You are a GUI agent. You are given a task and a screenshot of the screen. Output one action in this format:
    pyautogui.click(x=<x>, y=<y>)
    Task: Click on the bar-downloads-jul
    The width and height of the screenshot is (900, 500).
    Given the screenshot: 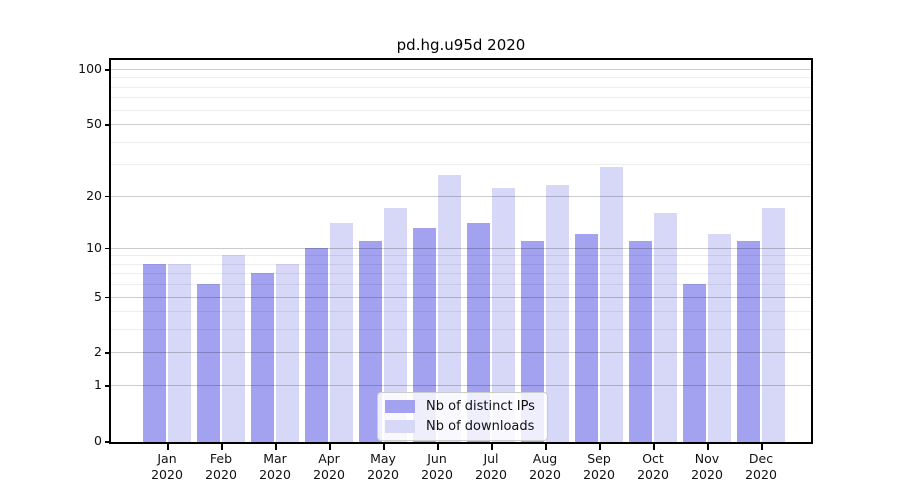 What is the action you would take?
    pyautogui.click(x=503, y=315)
    